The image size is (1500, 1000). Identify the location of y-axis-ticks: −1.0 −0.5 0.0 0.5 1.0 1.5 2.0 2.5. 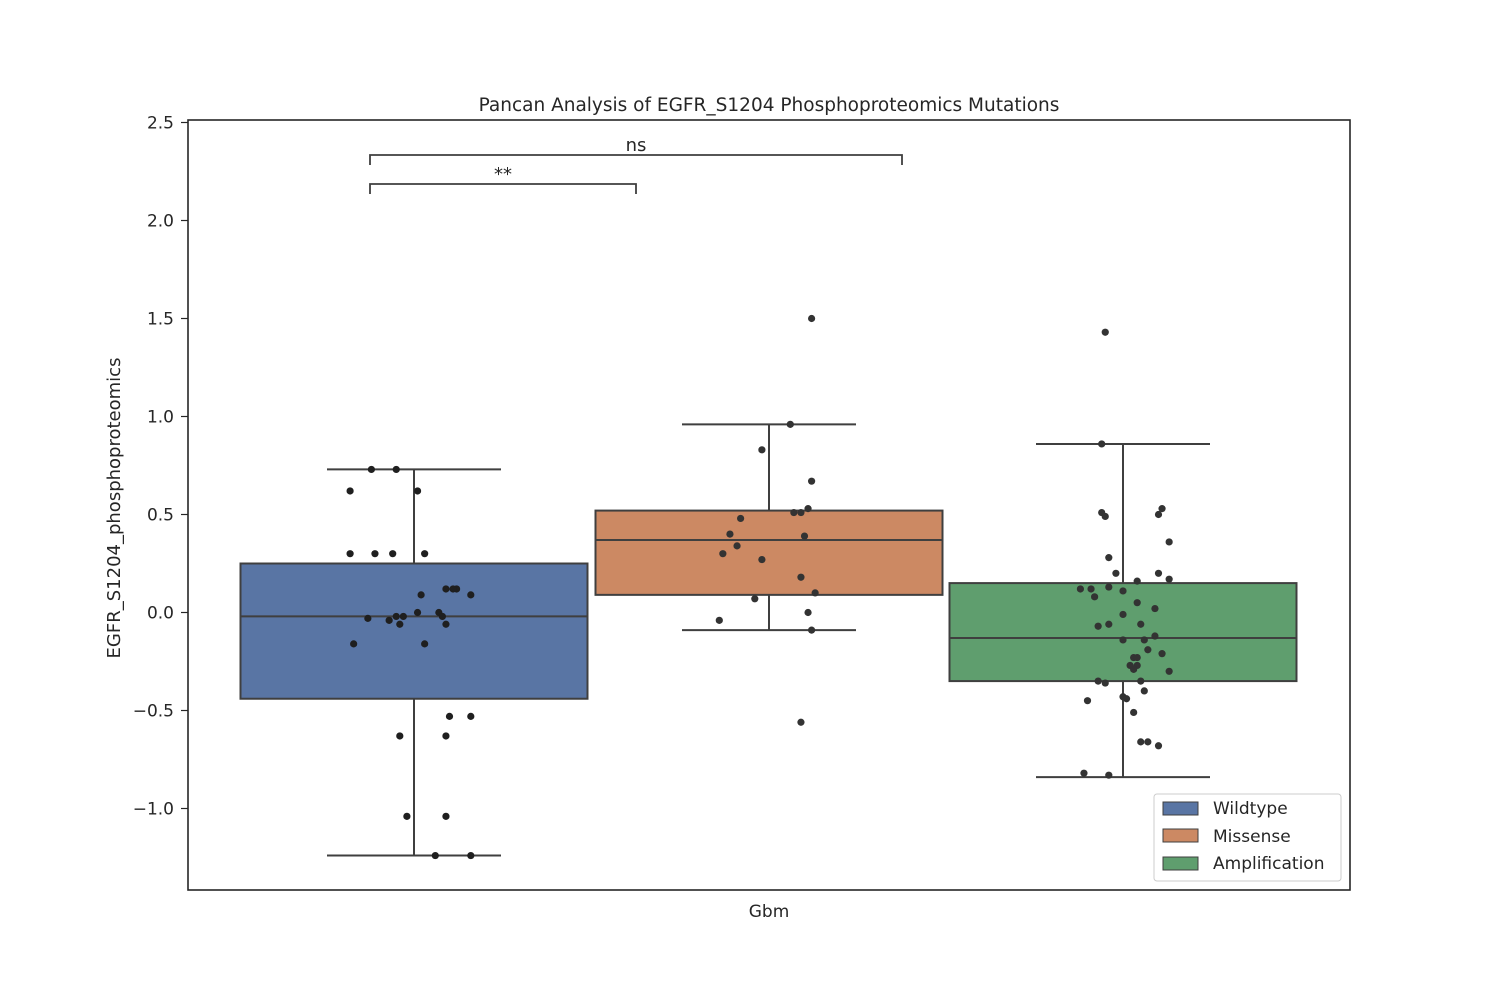
(160, 467).